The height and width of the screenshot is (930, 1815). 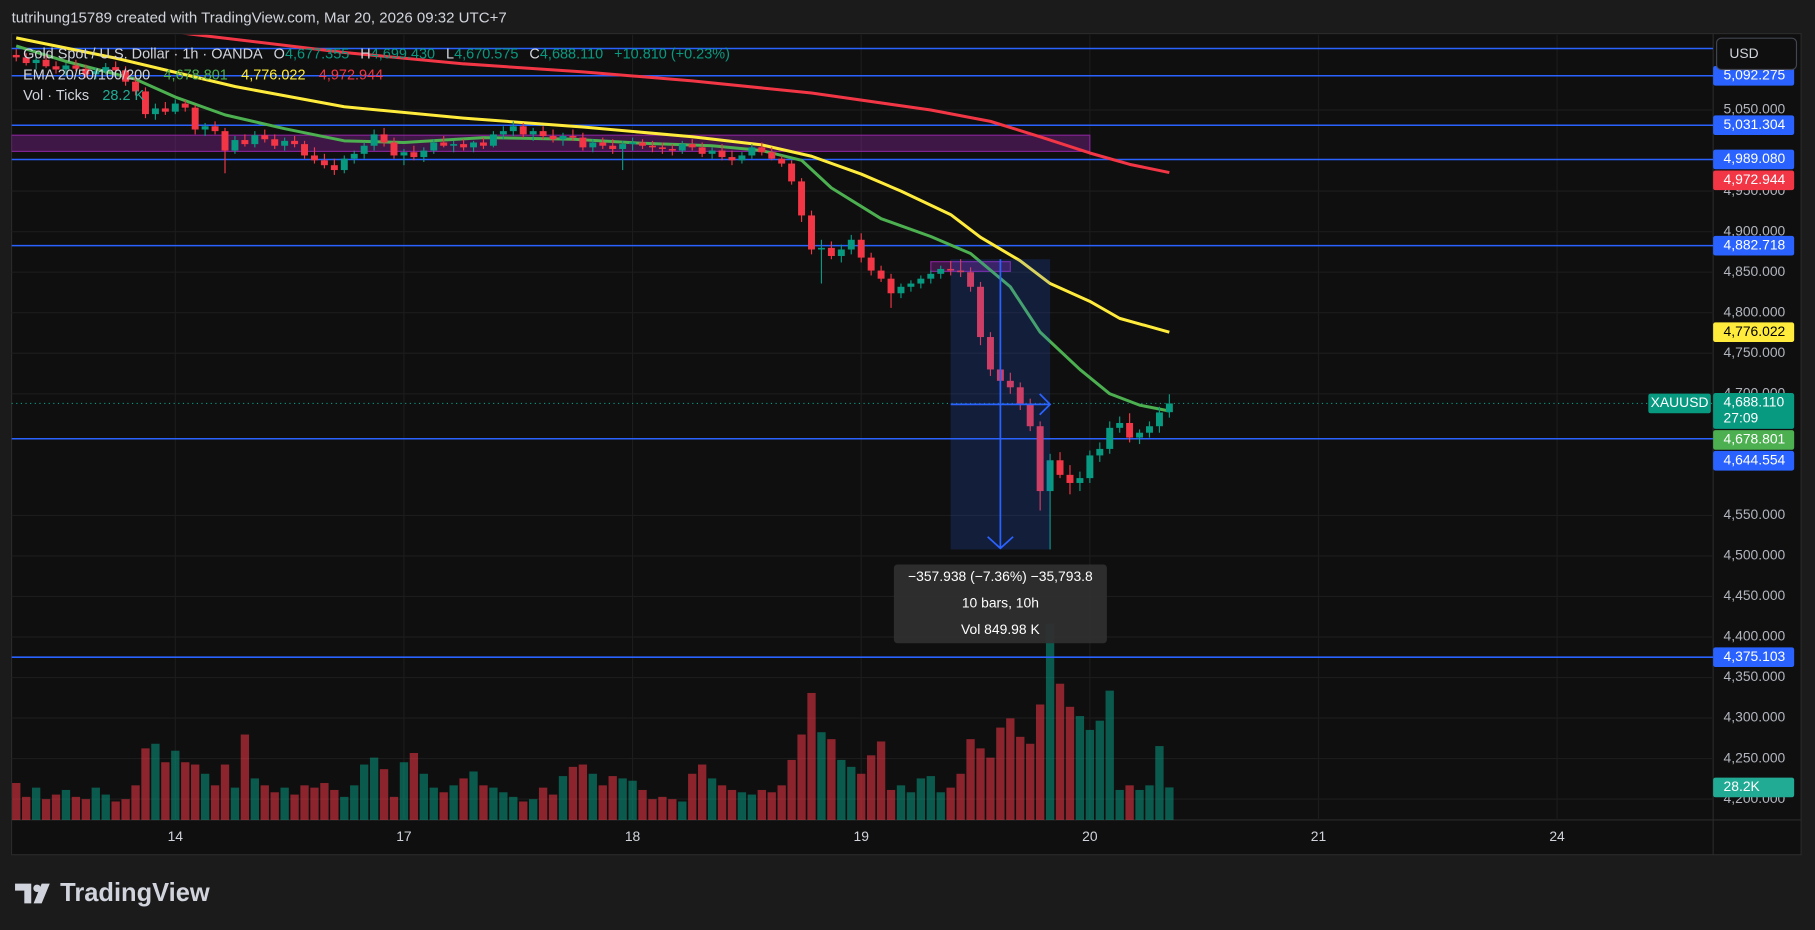 I want to click on y-tick-label: 4,800.000, so click(x=1755, y=311).